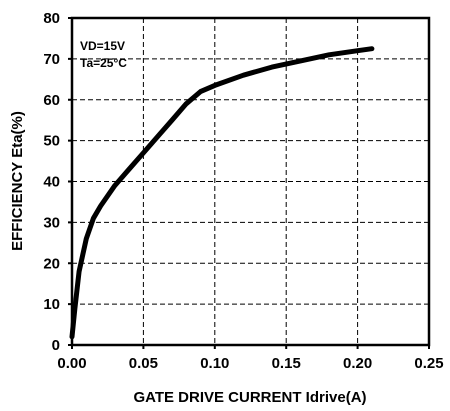  I want to click on y-tick-labels: 0 10 20 30 40 50 60 70 80, so click(51, 182).